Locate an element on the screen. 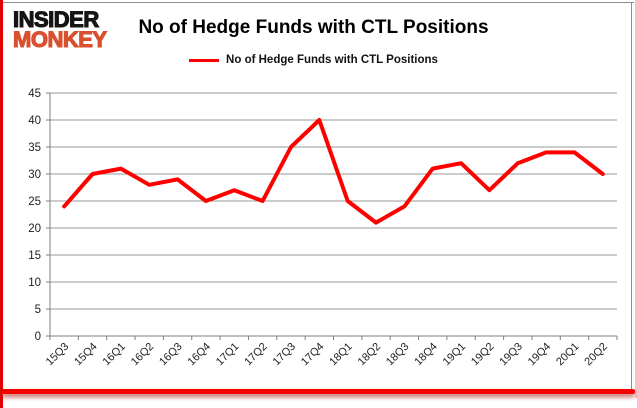 The height and width of the screenshot is (408, 637). chart-title: No of Hedge Funds with CTL Positions is located at coordinates (313, 27).